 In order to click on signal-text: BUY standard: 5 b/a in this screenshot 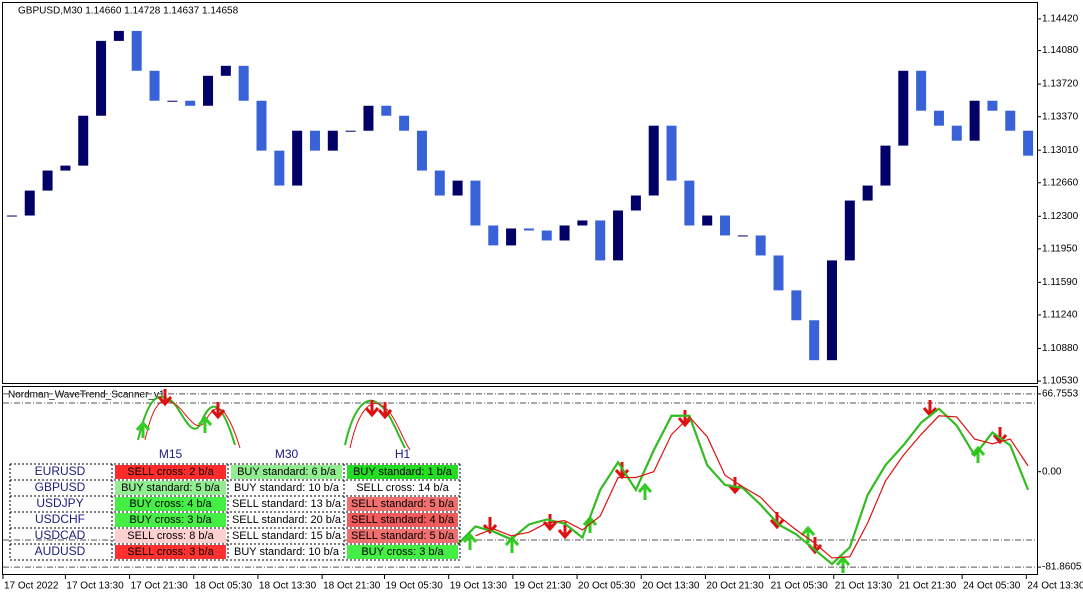, I will do `click(171, 488)`.